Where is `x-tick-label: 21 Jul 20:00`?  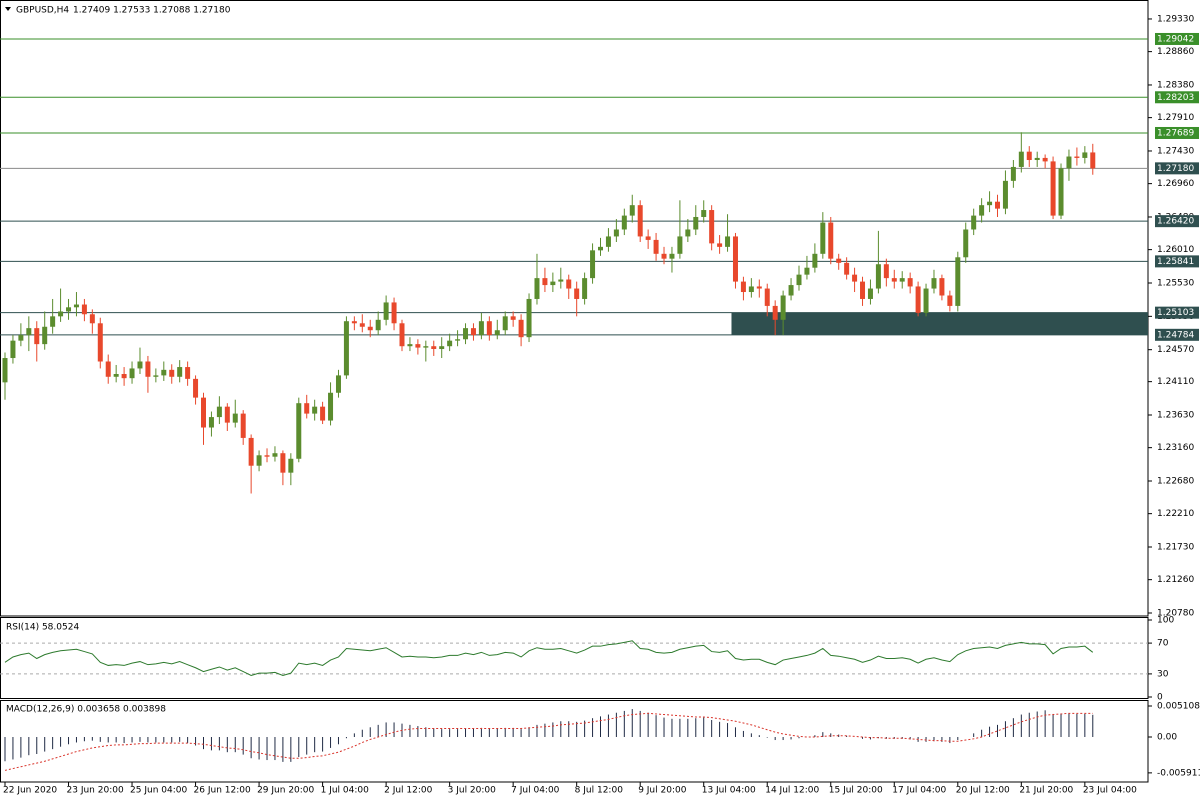
x-tick-label: 21 Jul 20:00 is located at coordinates (1046, 791).